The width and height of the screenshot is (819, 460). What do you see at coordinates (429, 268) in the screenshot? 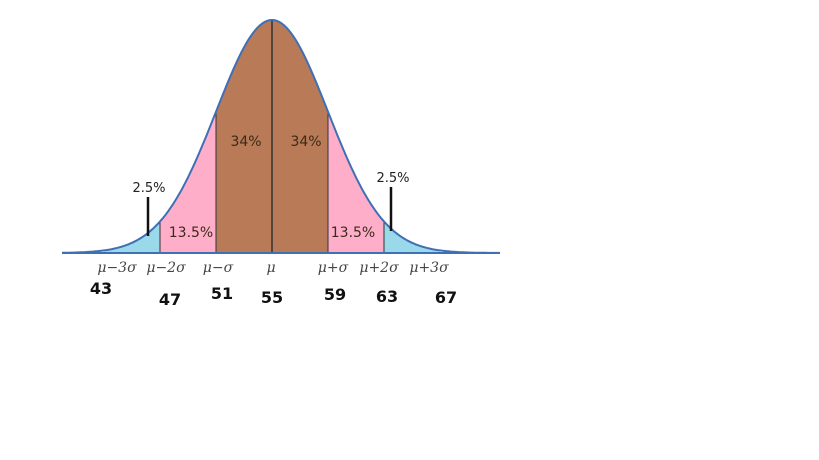
I see `axis-symbol-plus-3: μ+3σ` at bounding box center [429, 268].